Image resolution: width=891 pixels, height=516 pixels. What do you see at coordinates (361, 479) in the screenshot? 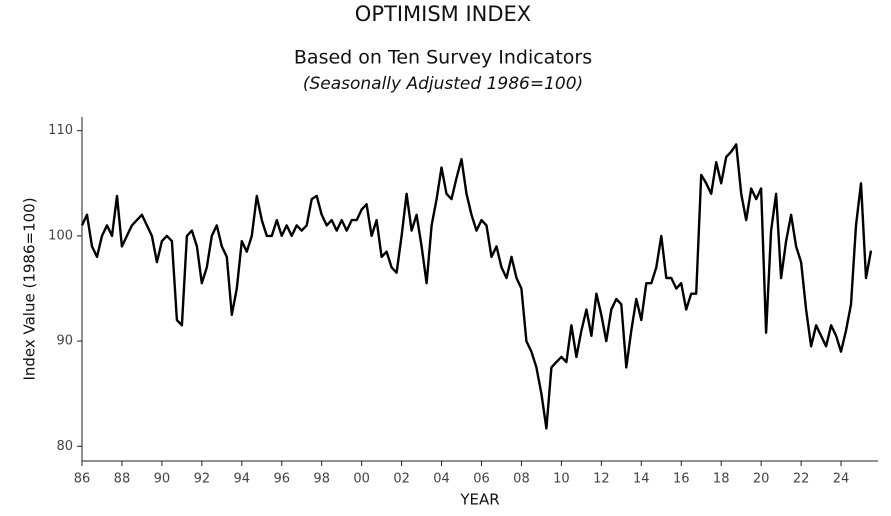
I see `x-tick-label: 00` at bounding box center [361, 479].